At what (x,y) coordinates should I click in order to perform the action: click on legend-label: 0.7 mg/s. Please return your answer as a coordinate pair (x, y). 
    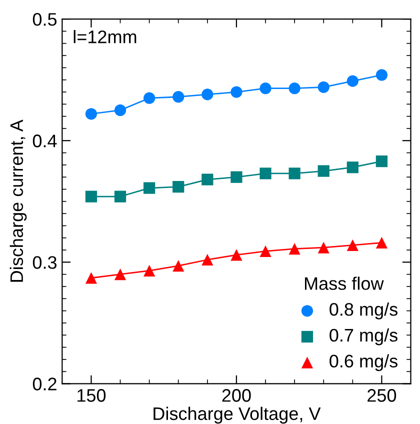
    Looking at the image, I should click on (364, 337).